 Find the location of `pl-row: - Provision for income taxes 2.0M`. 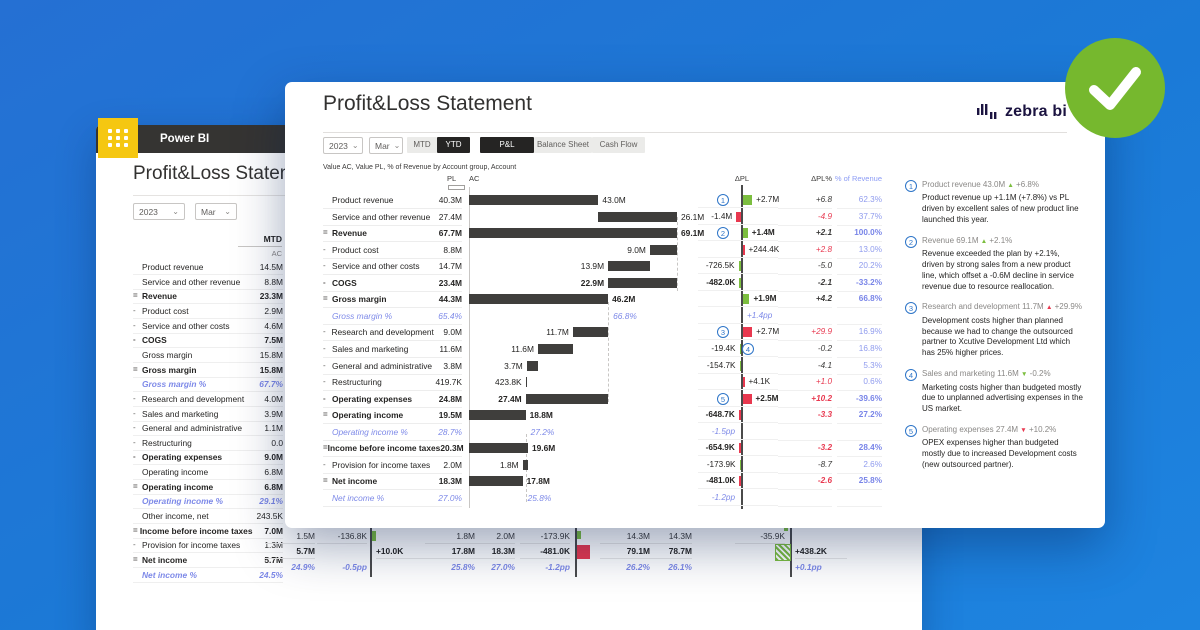

pl-row: - Provision for income taxes 2.0M is located at coordinates (392, 465).